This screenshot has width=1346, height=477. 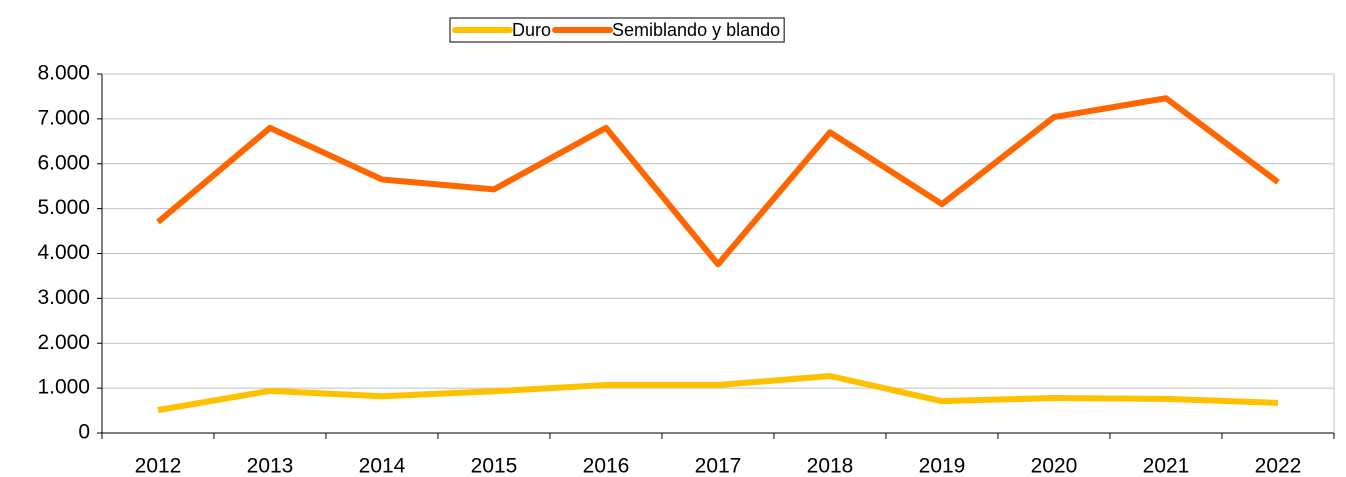 What do you see at coordinates (942, 466) in the screenshot?
I see `x-tick-label: 2019` at bounding box center [942, 466].